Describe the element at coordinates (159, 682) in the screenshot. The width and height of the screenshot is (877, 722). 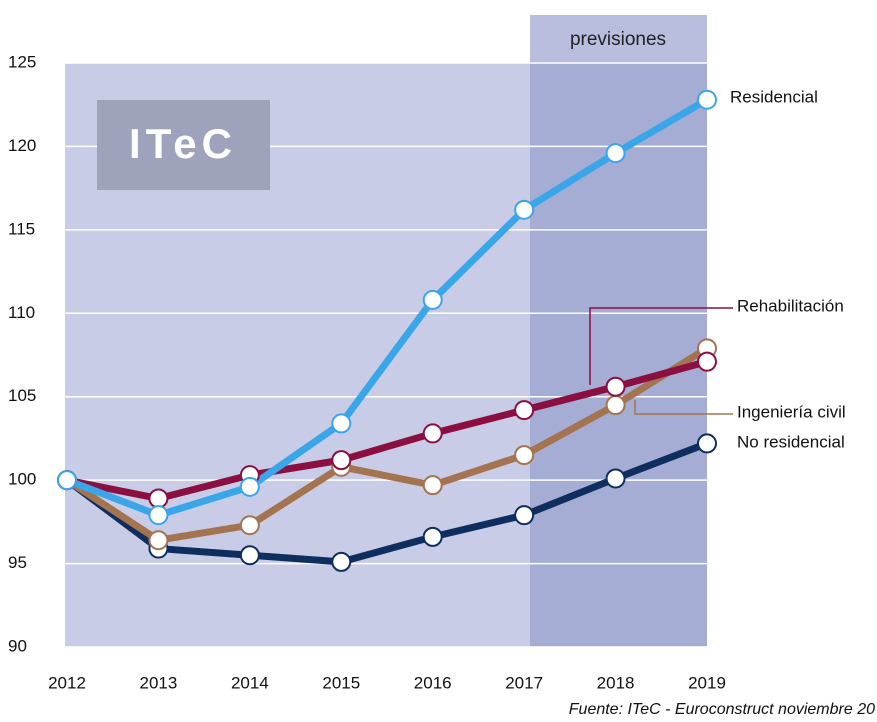
I see `x-tick-label: 2013` at that location.